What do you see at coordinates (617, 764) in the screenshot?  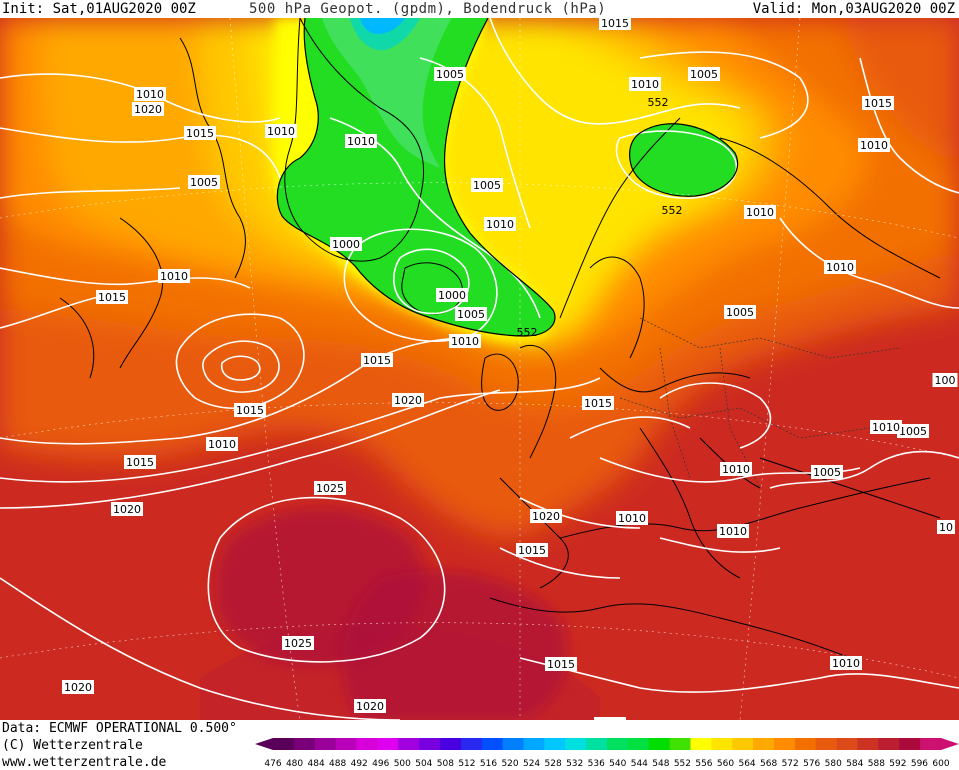 I see `colorbar-tick-label: 540` at bounding box center [617, 764].